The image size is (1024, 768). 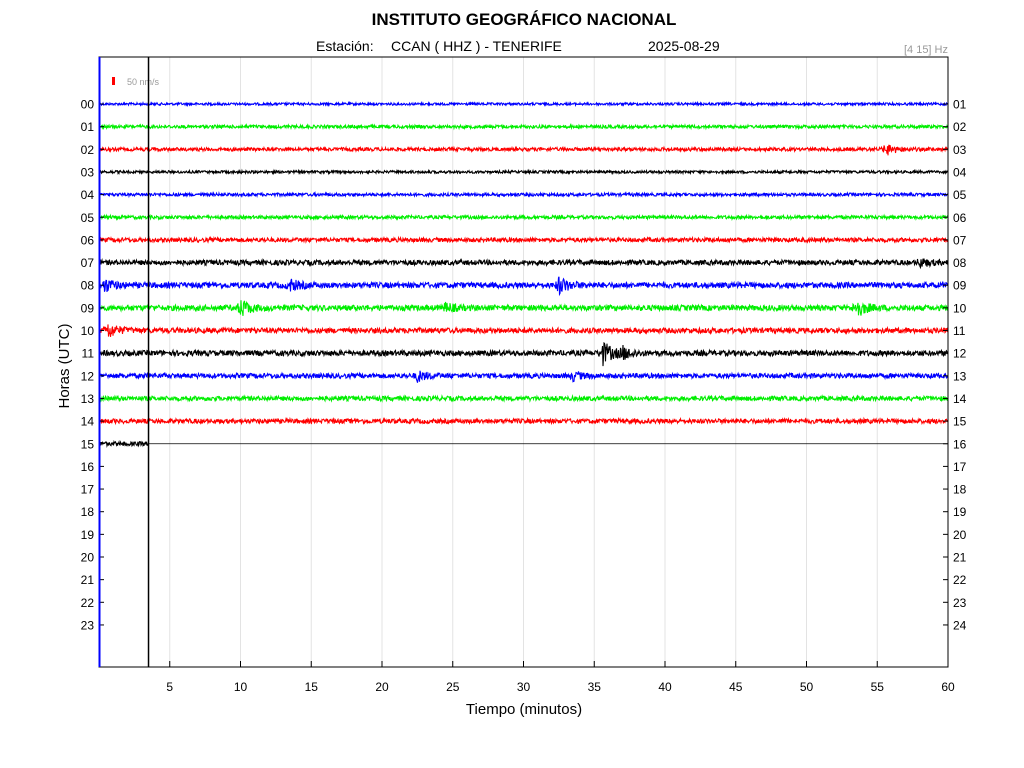 What do you see at coordinates (960, 218) in the screenshot?
I see `right-hour-label: 06` at bounding box center [960, 218].